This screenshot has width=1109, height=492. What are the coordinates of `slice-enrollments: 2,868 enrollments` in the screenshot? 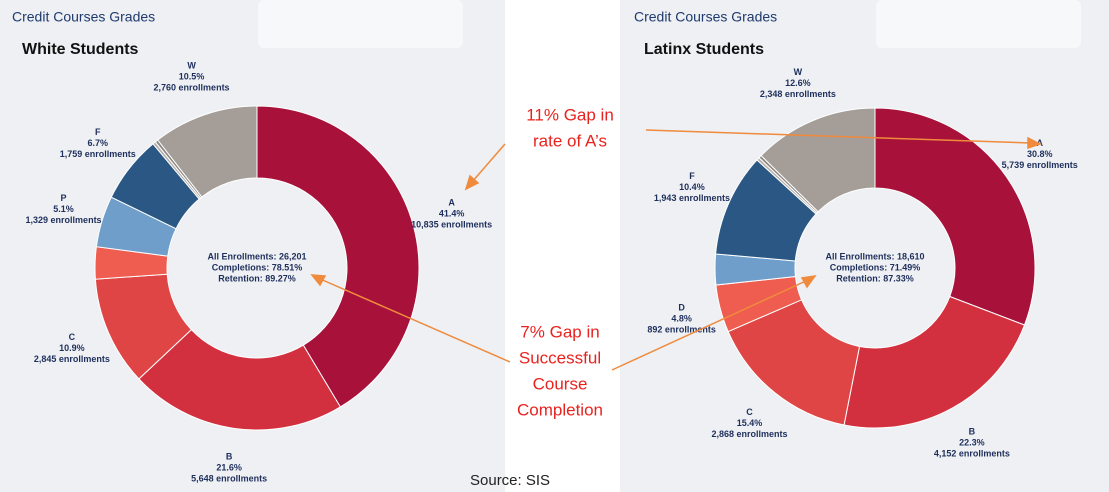 It's located at (749, 434).